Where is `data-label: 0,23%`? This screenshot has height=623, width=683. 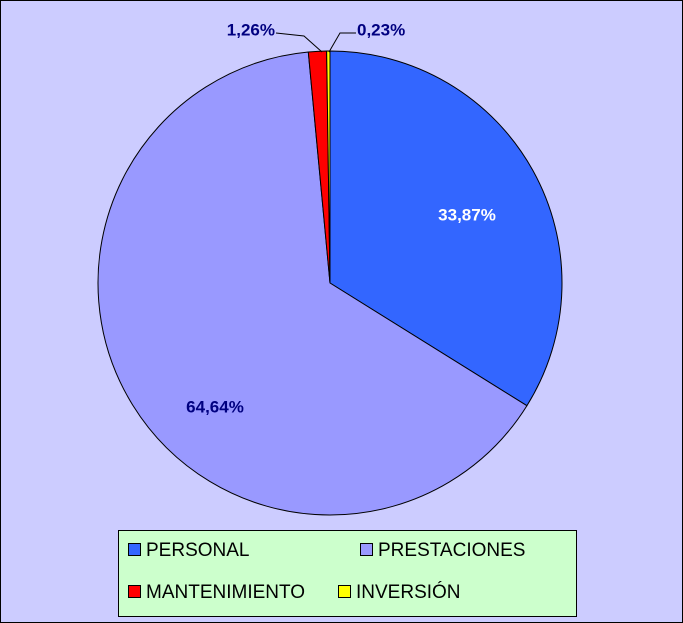 data-label: 0,23% is located at coordinates (381, 29).